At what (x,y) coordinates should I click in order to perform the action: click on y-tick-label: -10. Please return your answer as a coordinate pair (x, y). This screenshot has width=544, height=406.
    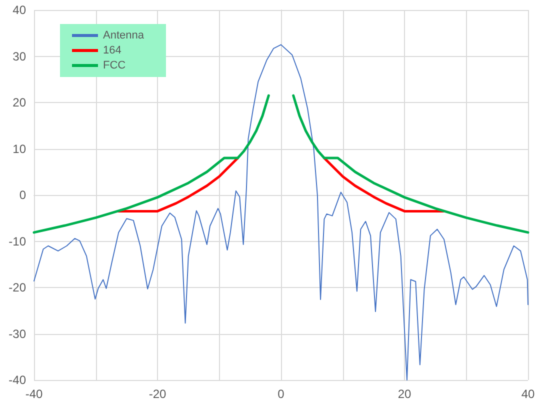
    Looking at the image, I should click on (17, 241).